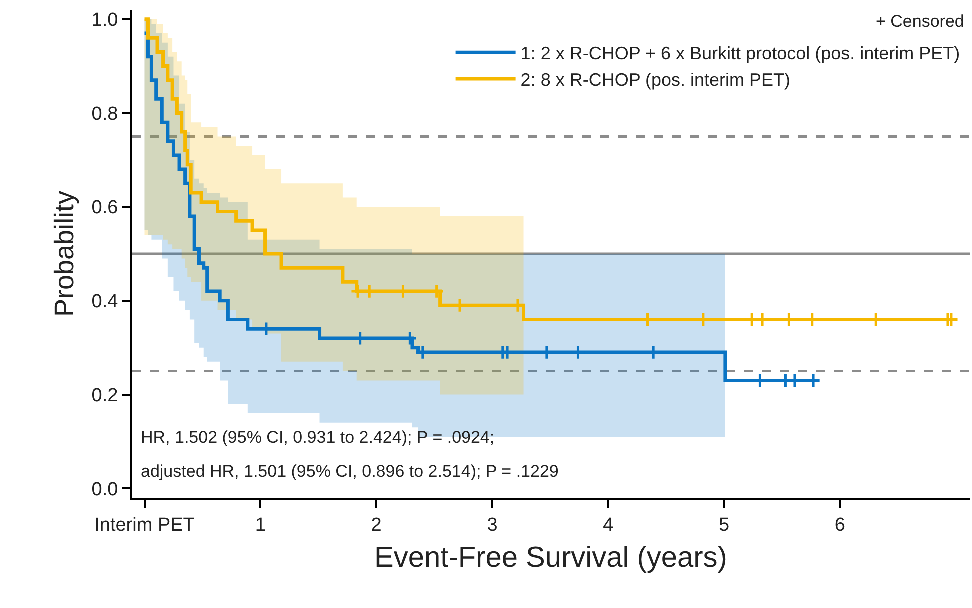 This screenshot has height=608, width=972. Describe the element at coordinates (350, 471) in the screenshot. I see `annotation: adjusted HR, 1.501 (95% CI, 0.896 to 2.514); P = .1229` at that location.